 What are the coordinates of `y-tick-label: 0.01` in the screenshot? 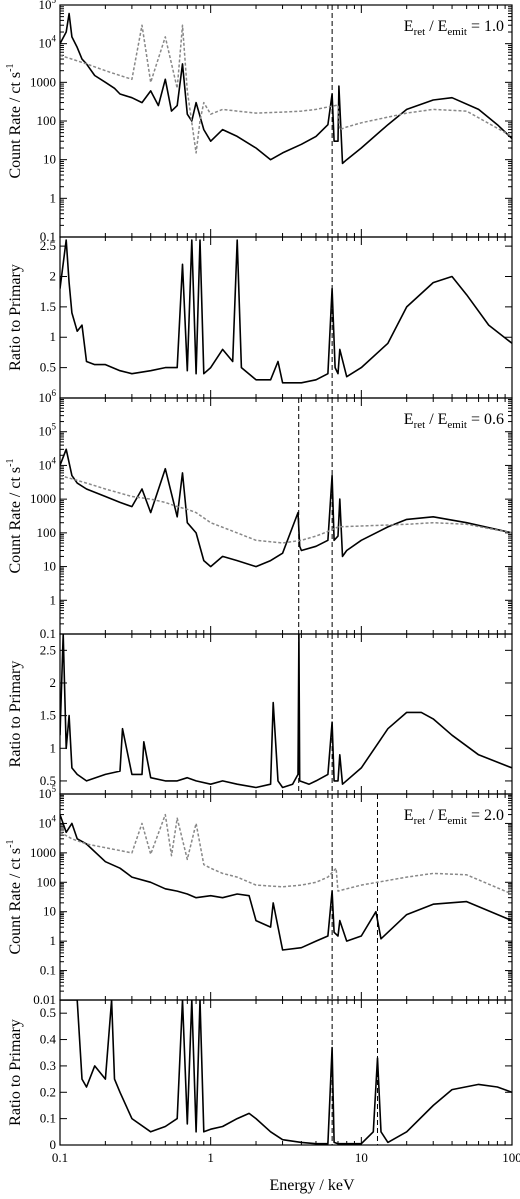 It's located at (44, 999).